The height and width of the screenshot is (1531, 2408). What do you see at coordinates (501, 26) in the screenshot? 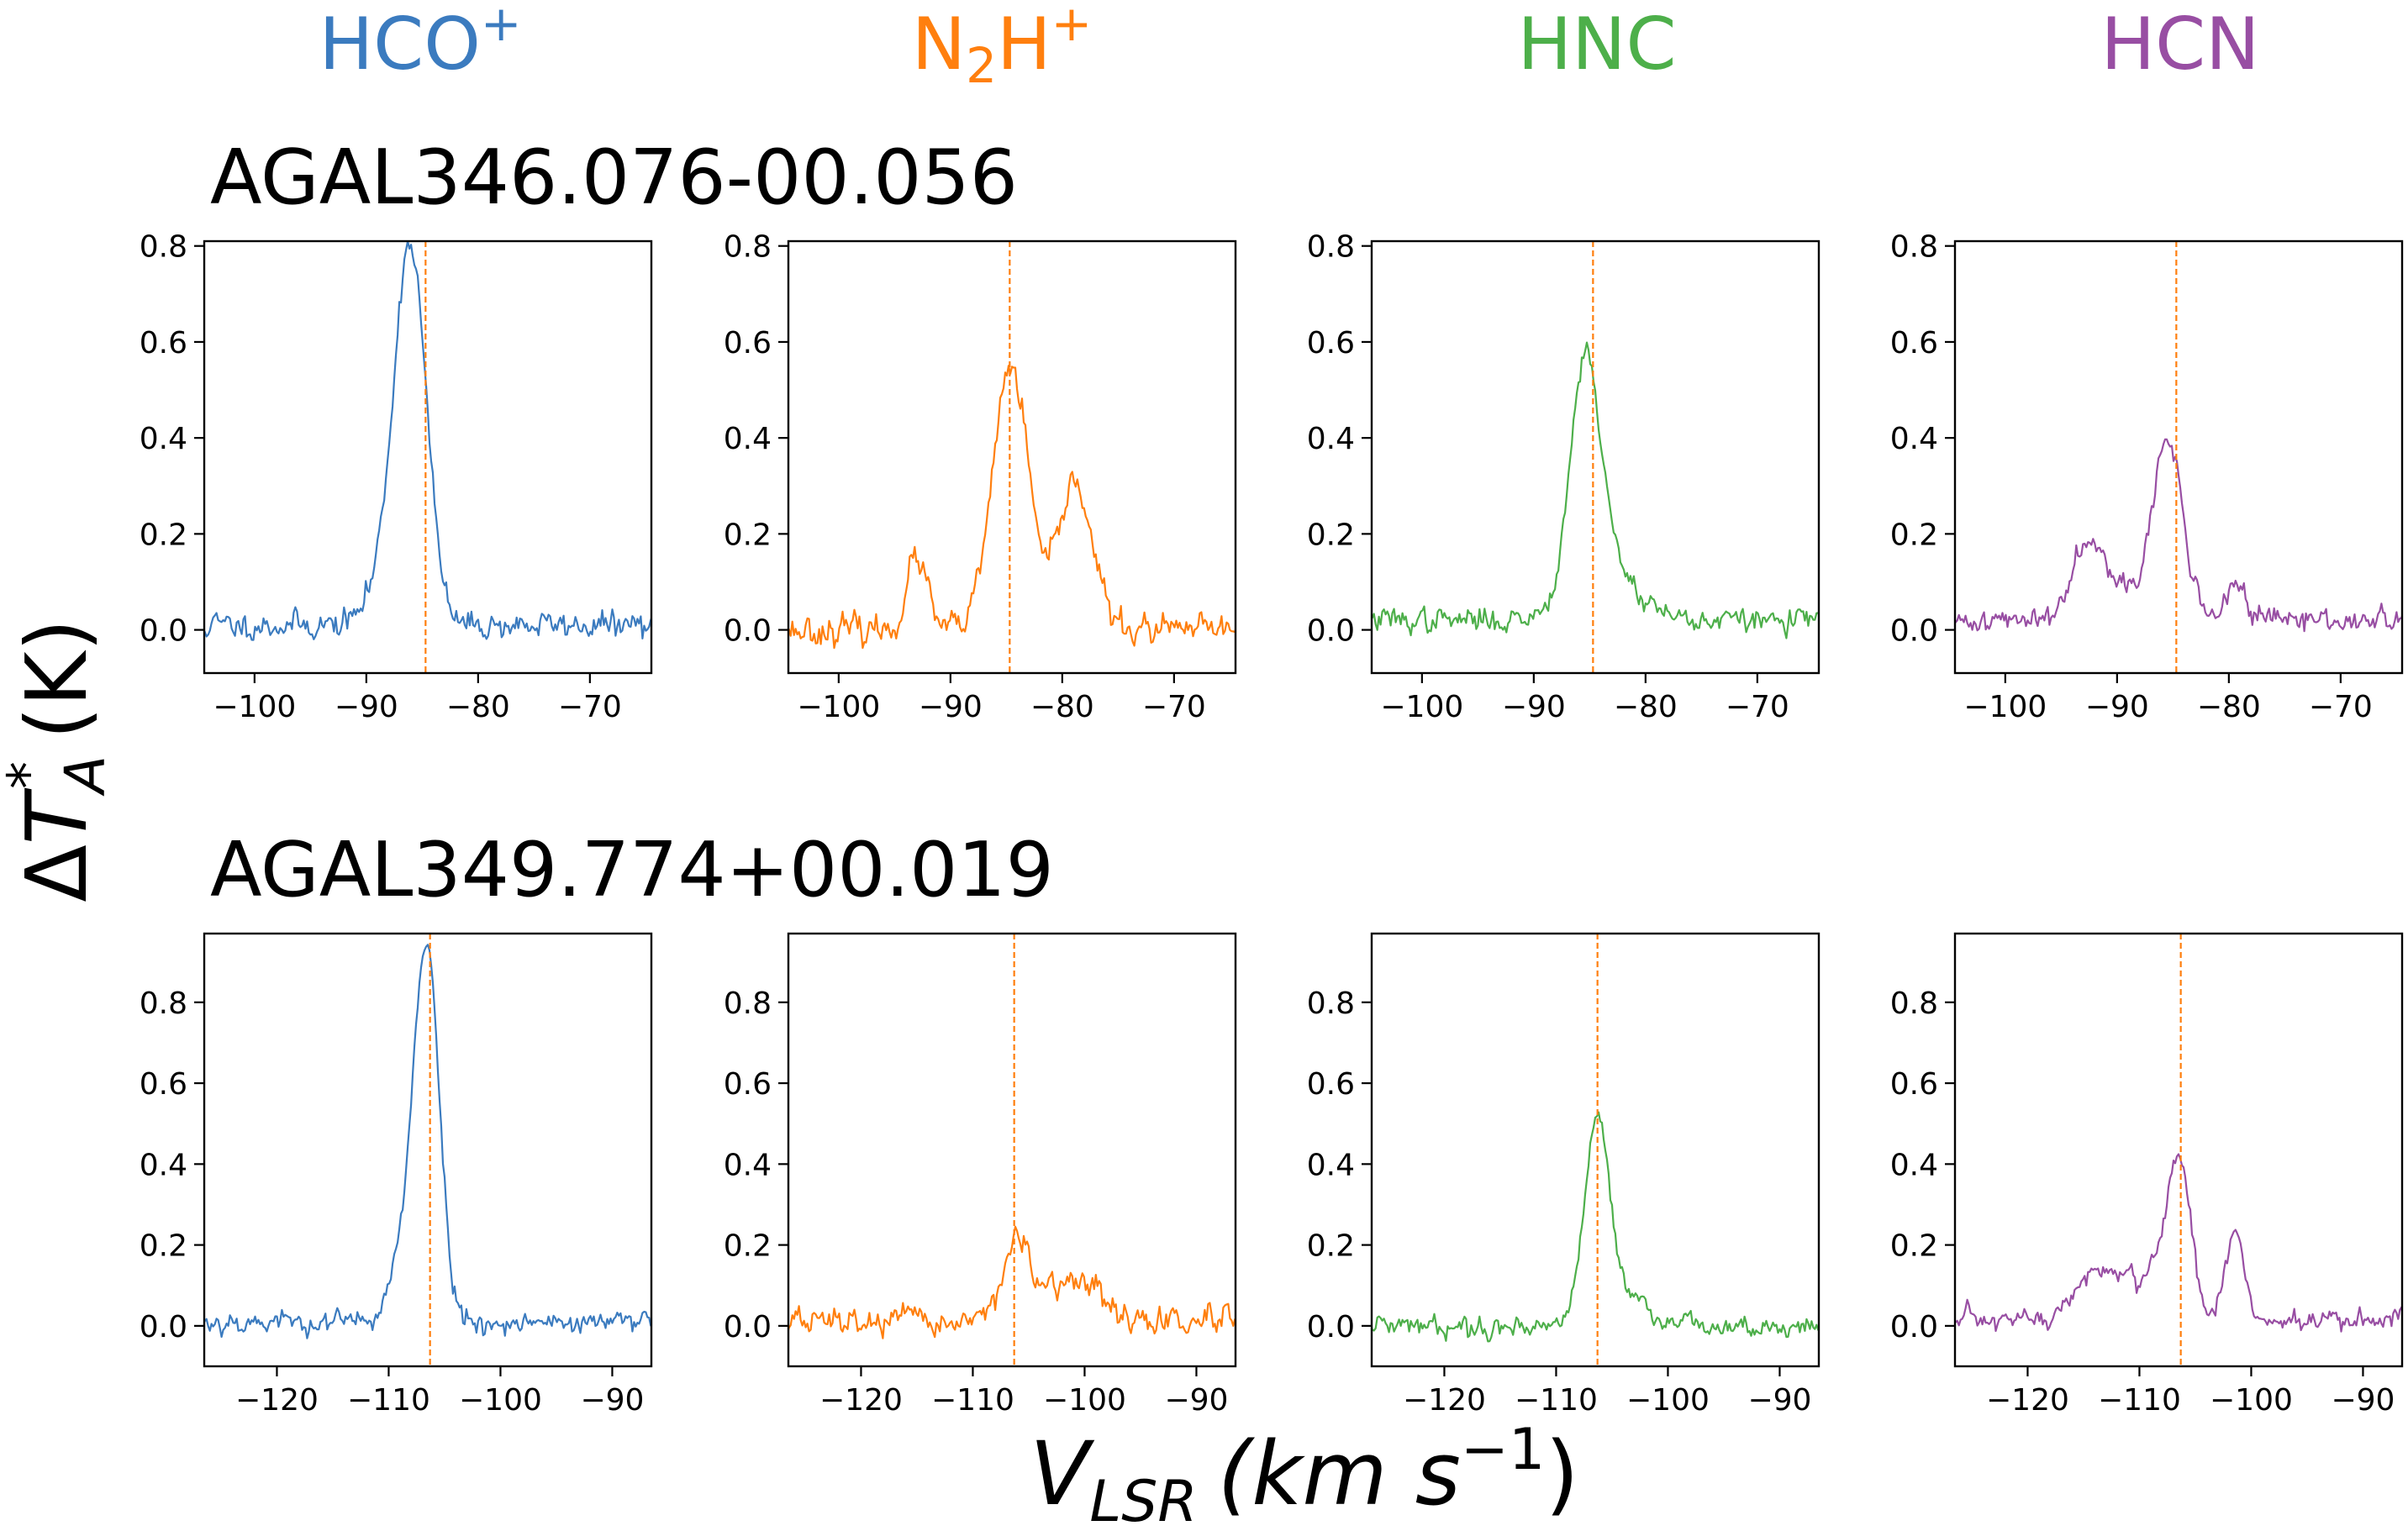
I see `column-title-hco-sup: +` at bounding box center [501, 26].